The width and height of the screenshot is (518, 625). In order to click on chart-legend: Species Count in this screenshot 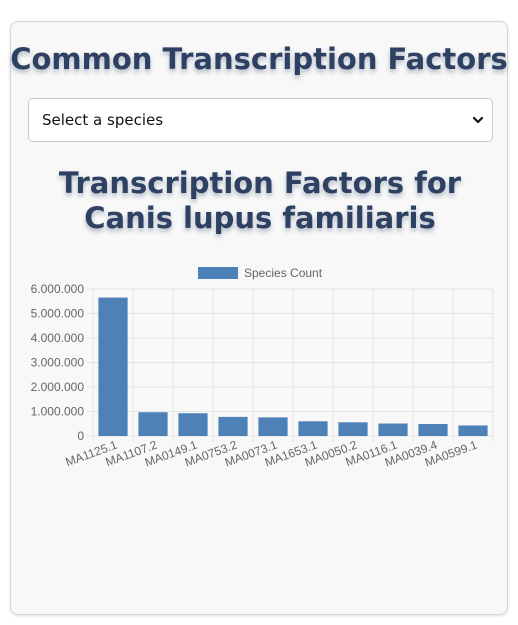, I will do `click(260, 273)`.